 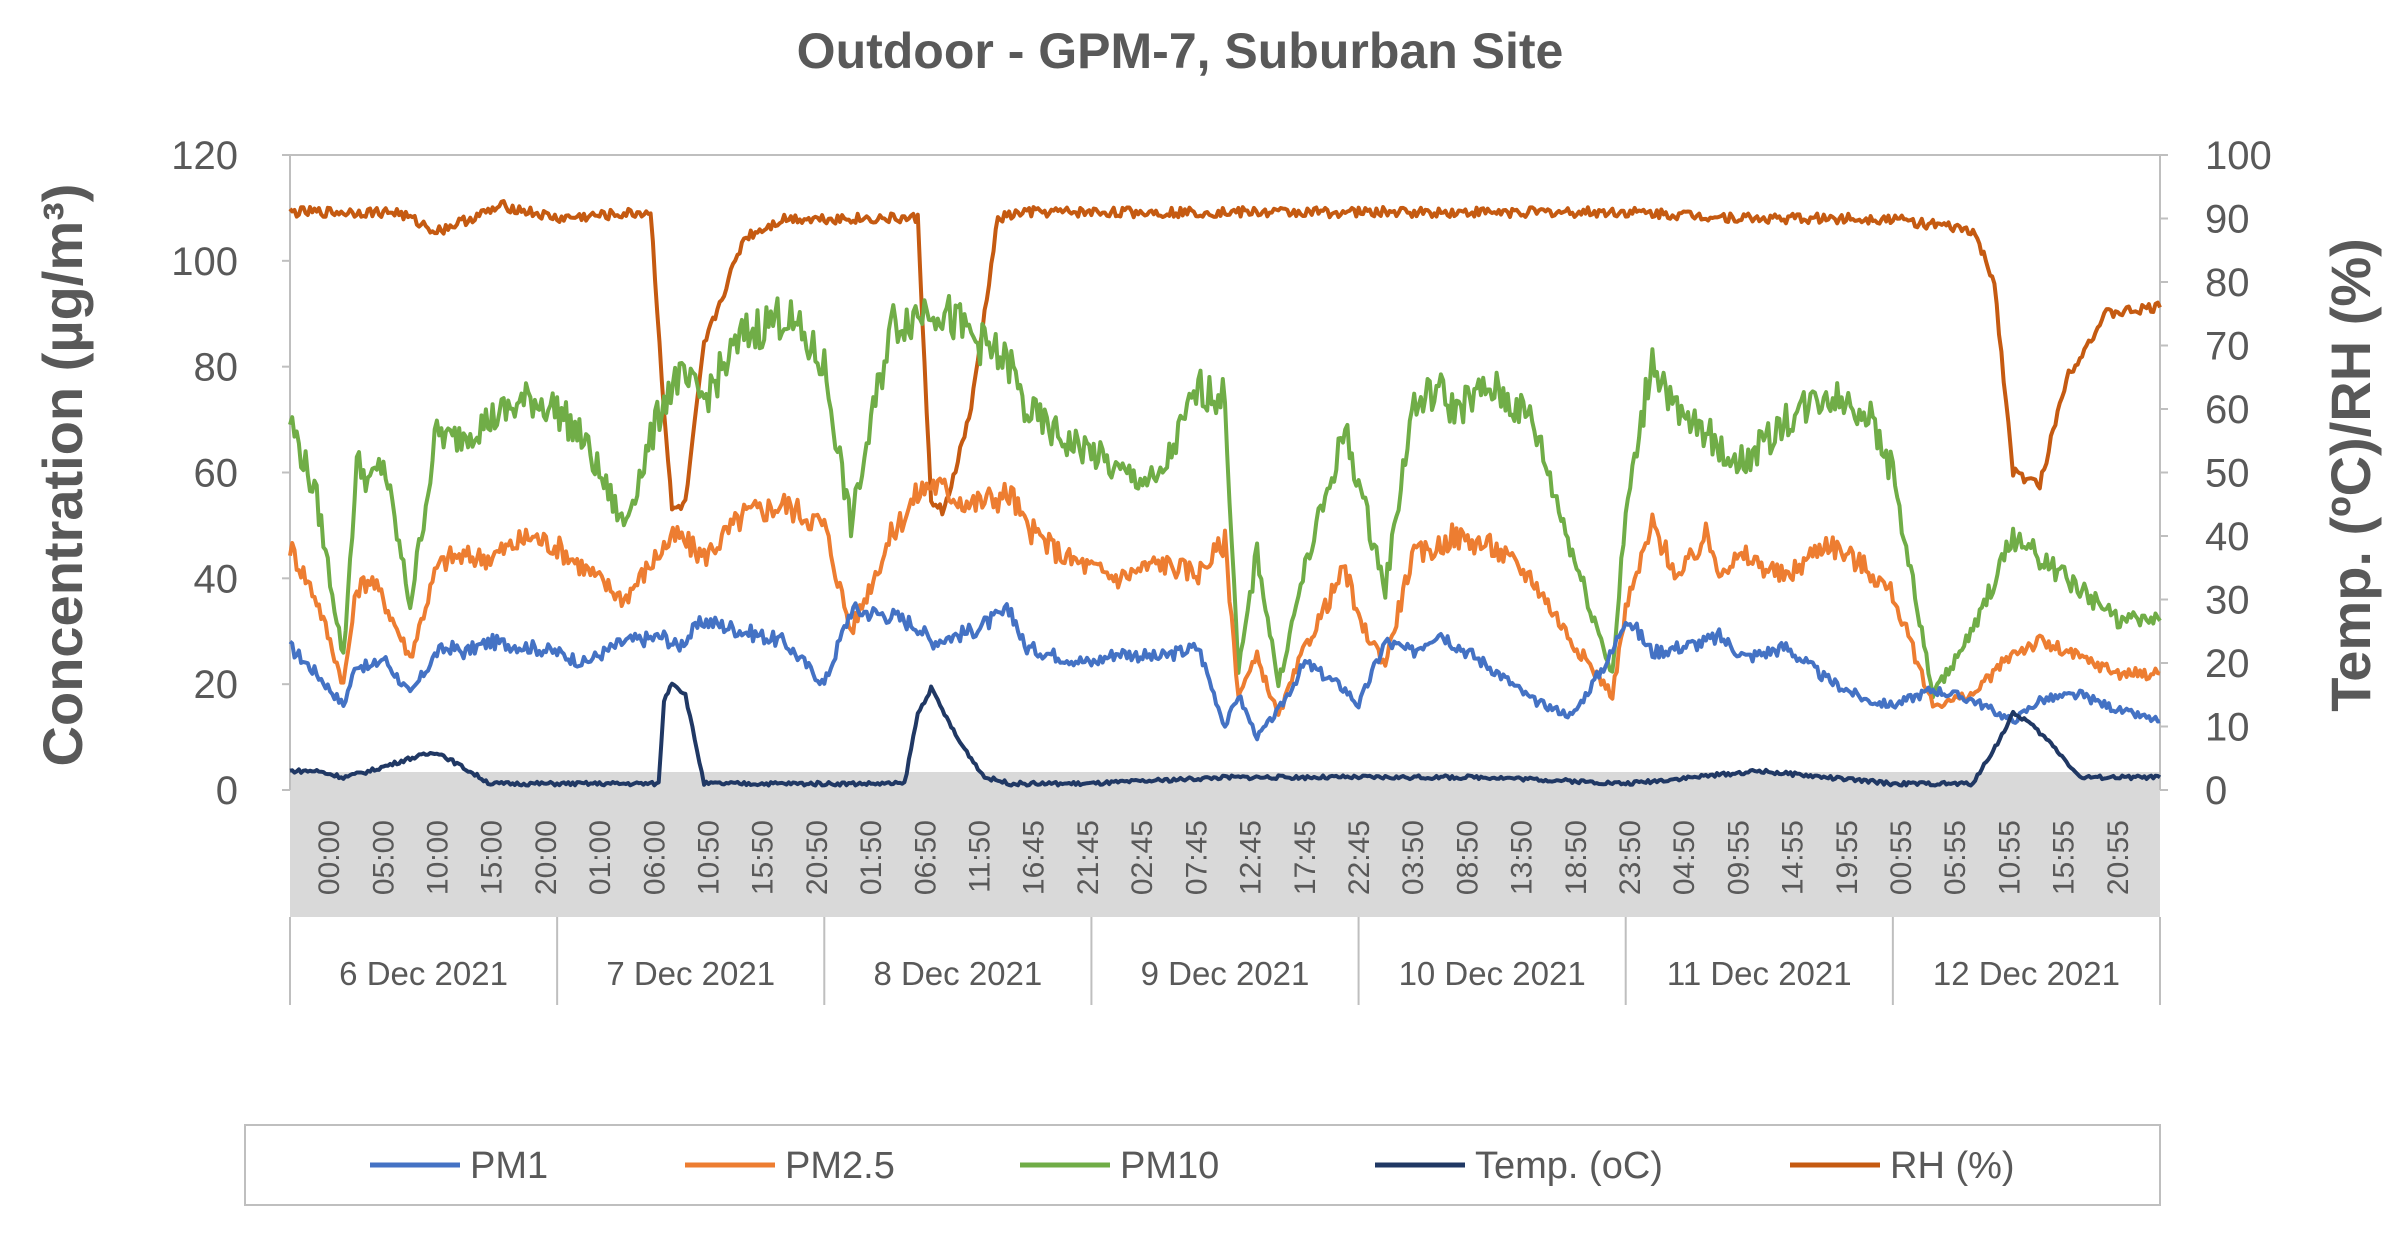 I want to click on x-tick-label: 14:55, so click(x=1793, y=857).